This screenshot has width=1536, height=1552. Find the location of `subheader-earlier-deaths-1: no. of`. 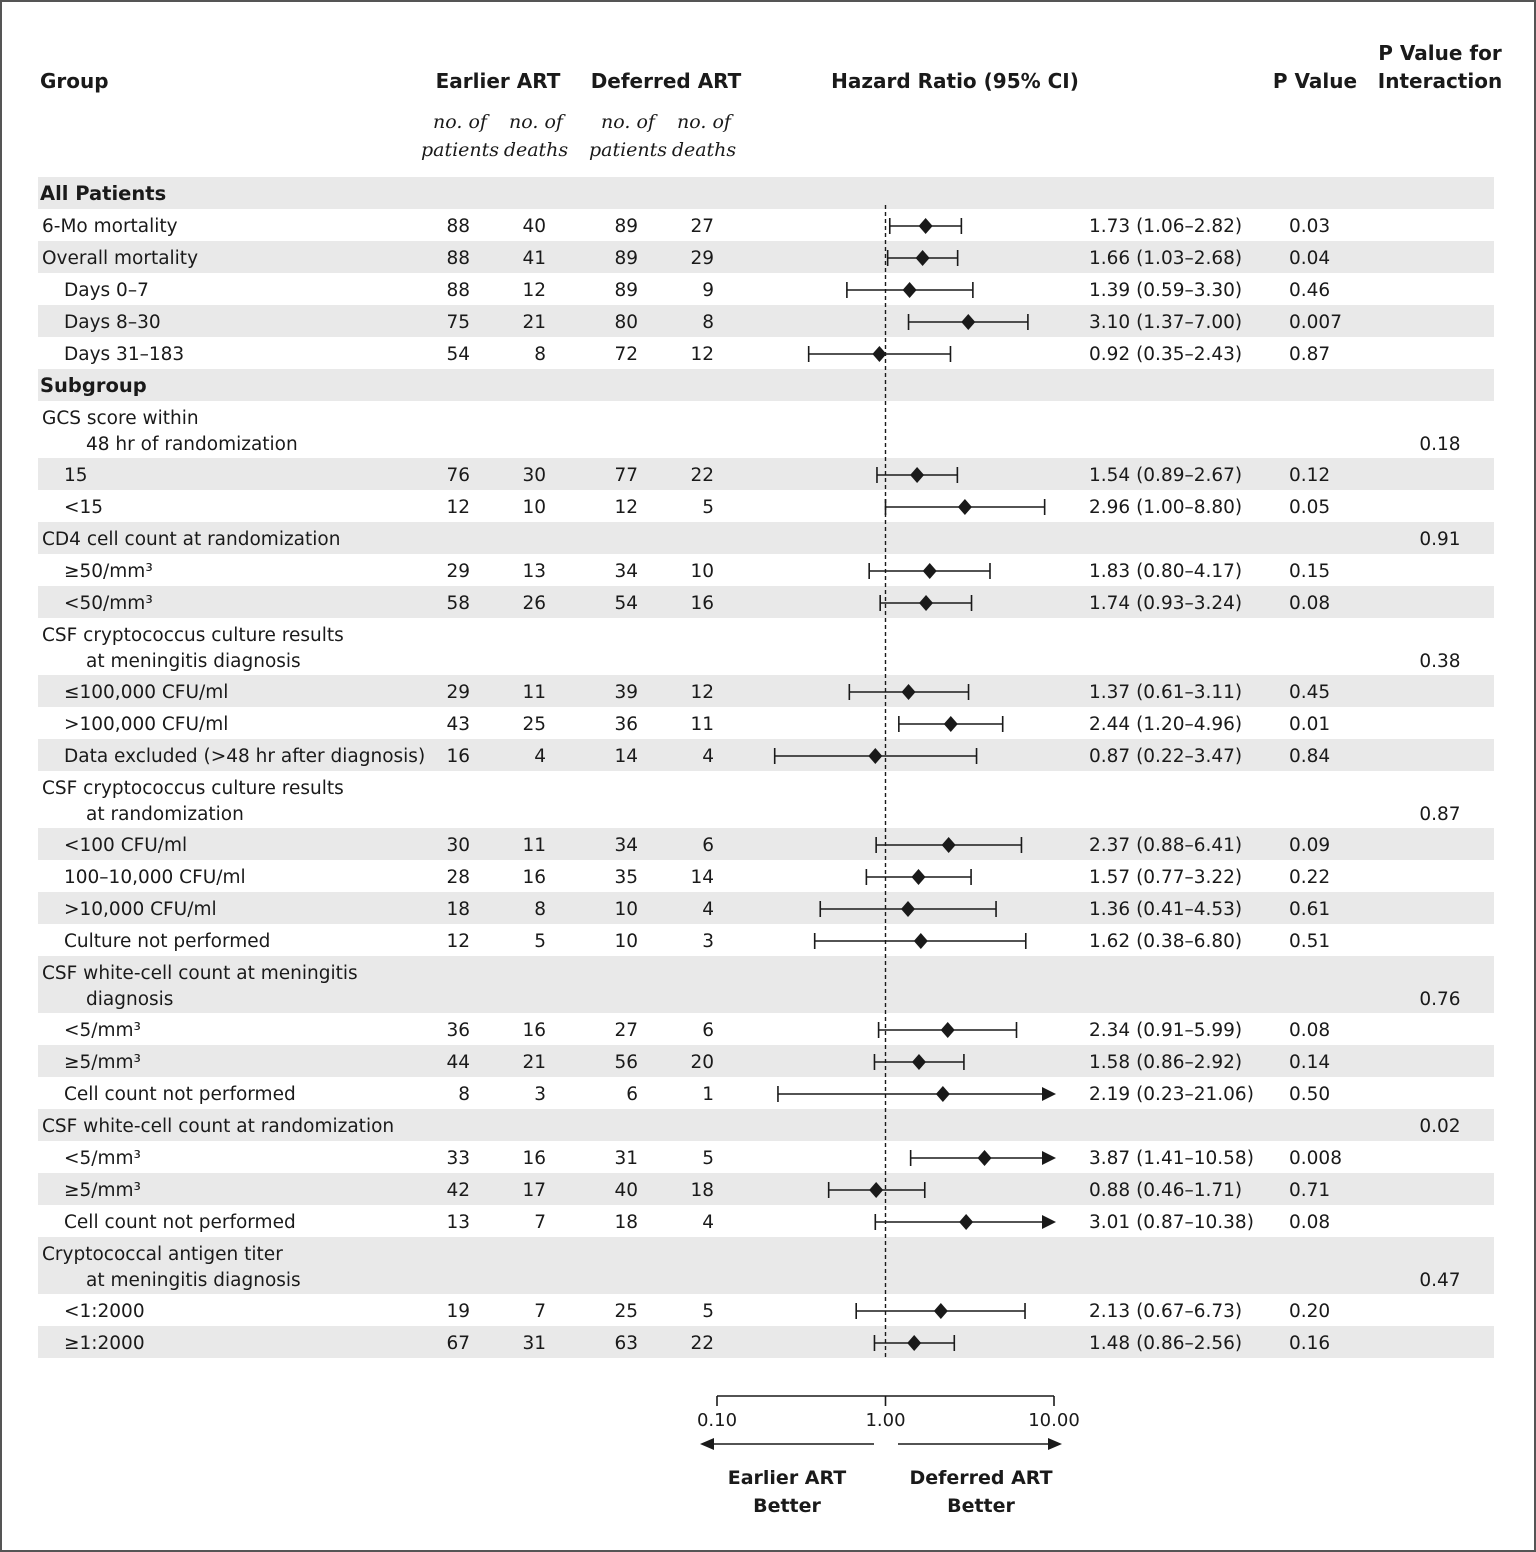

subheader-earlier-deaths-1: no. of is located at coordinates (537, 122).